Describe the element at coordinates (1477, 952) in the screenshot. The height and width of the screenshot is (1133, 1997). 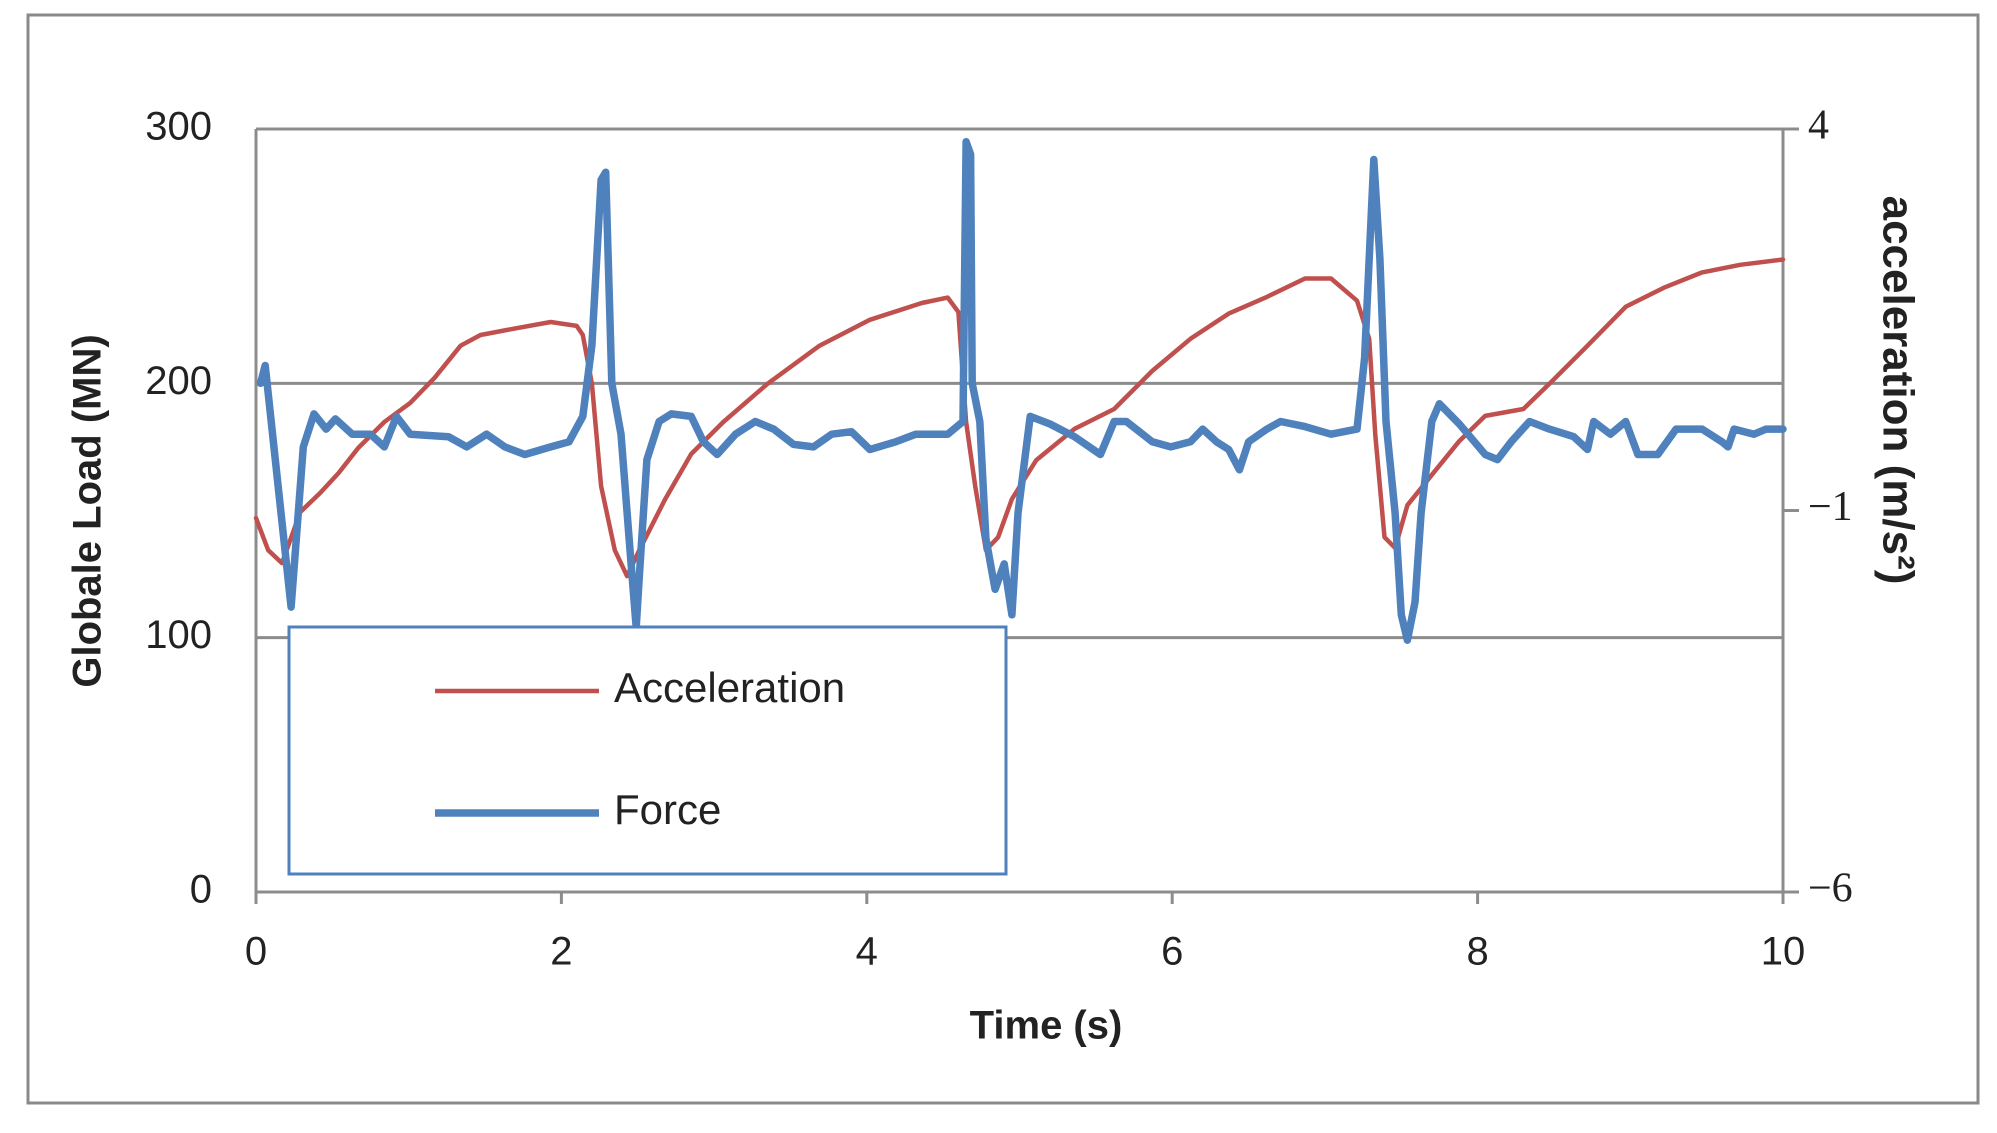
I see `x-tick-label: 8` at that location.